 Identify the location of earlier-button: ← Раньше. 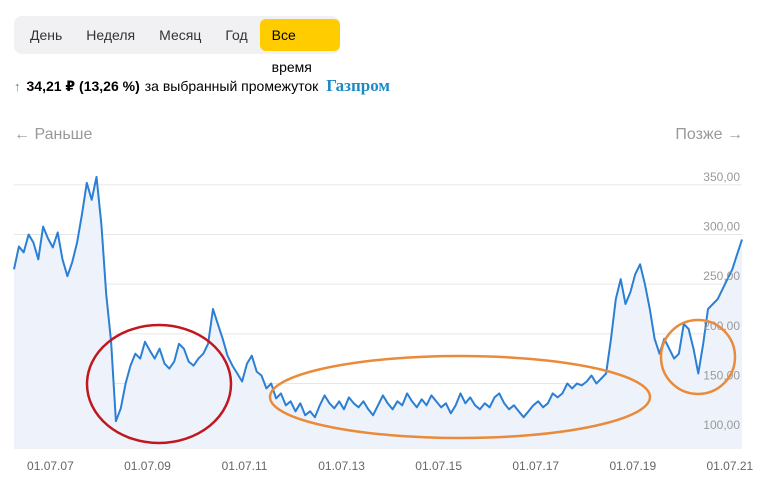
(53, 134).